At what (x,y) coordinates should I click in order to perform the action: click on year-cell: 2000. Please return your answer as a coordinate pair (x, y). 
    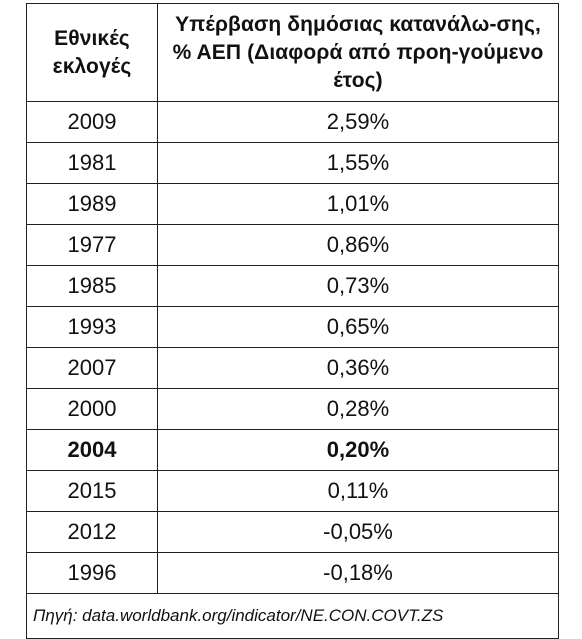
    Looking at the image, I should click on (92, 409).